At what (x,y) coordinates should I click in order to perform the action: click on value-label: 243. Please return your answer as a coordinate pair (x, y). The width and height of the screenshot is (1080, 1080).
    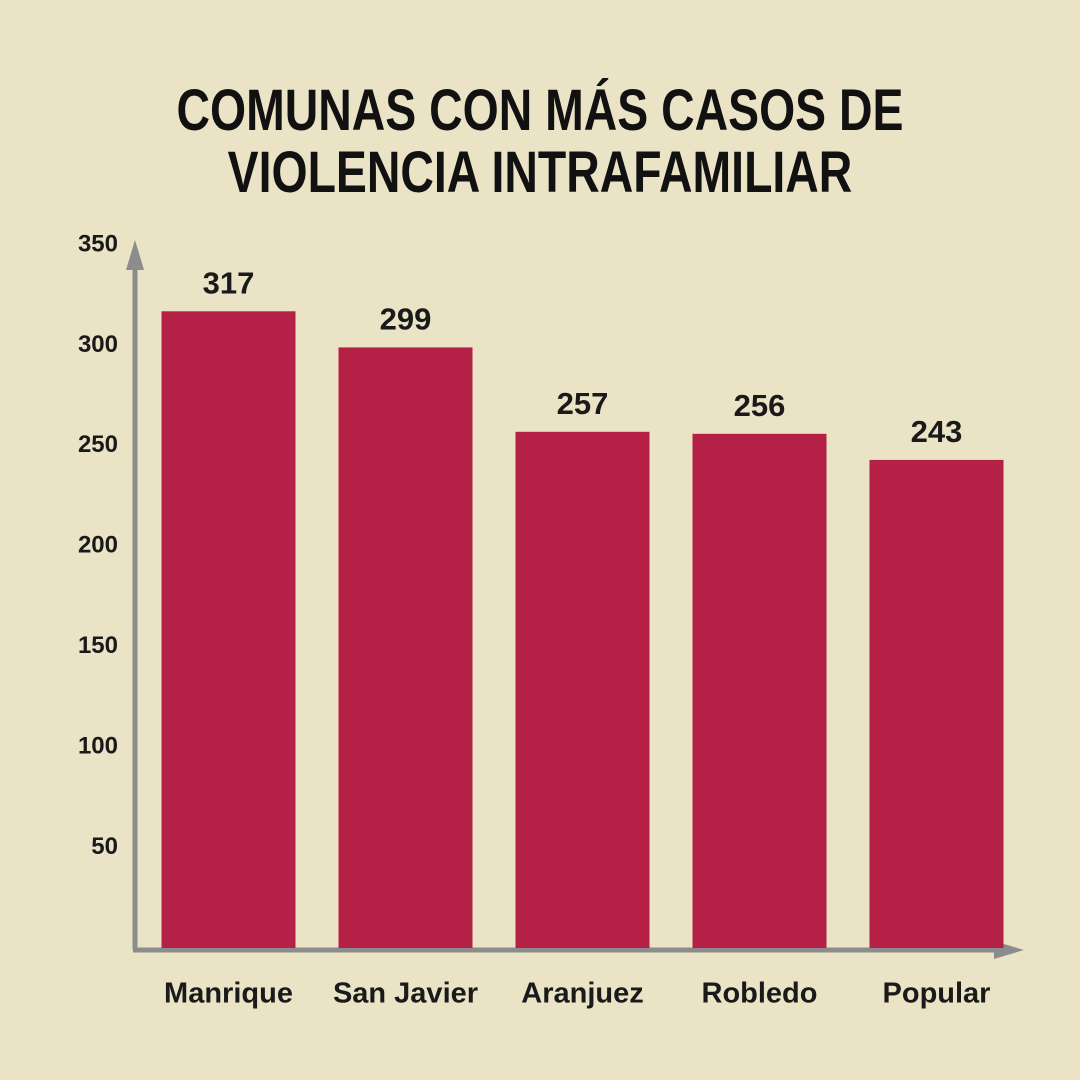
    Looking at the image, I should click on (937, 431).